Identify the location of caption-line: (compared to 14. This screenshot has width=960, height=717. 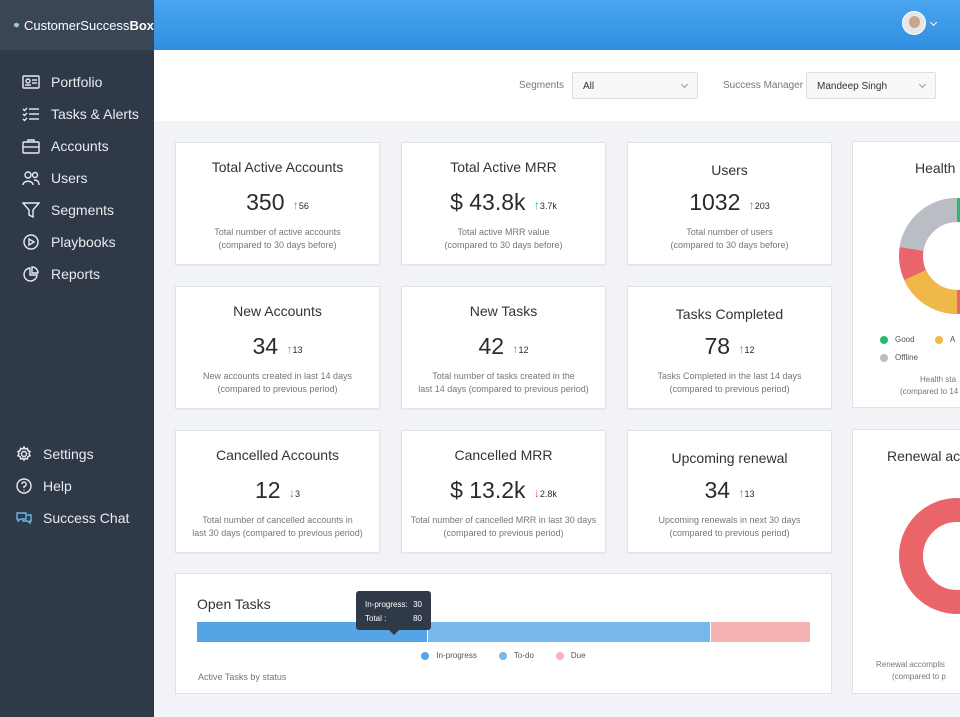
(929, 391).